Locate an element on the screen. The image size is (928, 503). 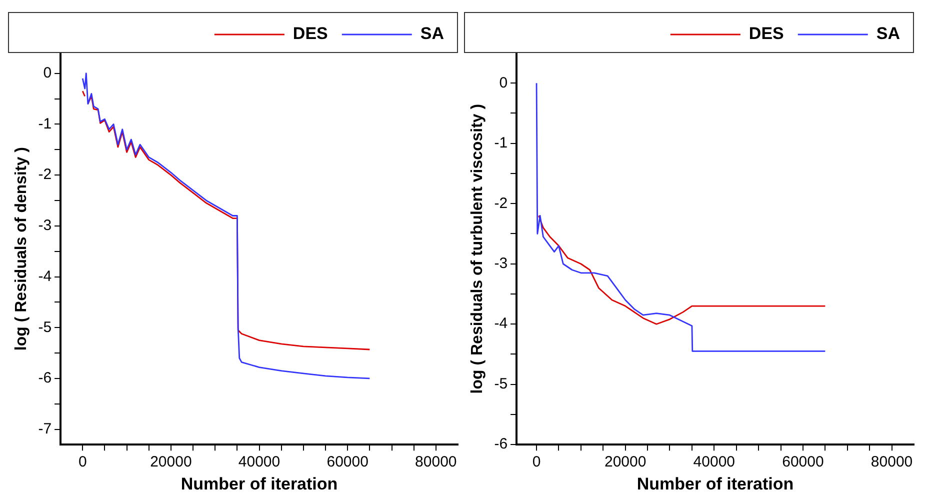
y-tick-label: -7 is located at coordinates (45, 429).